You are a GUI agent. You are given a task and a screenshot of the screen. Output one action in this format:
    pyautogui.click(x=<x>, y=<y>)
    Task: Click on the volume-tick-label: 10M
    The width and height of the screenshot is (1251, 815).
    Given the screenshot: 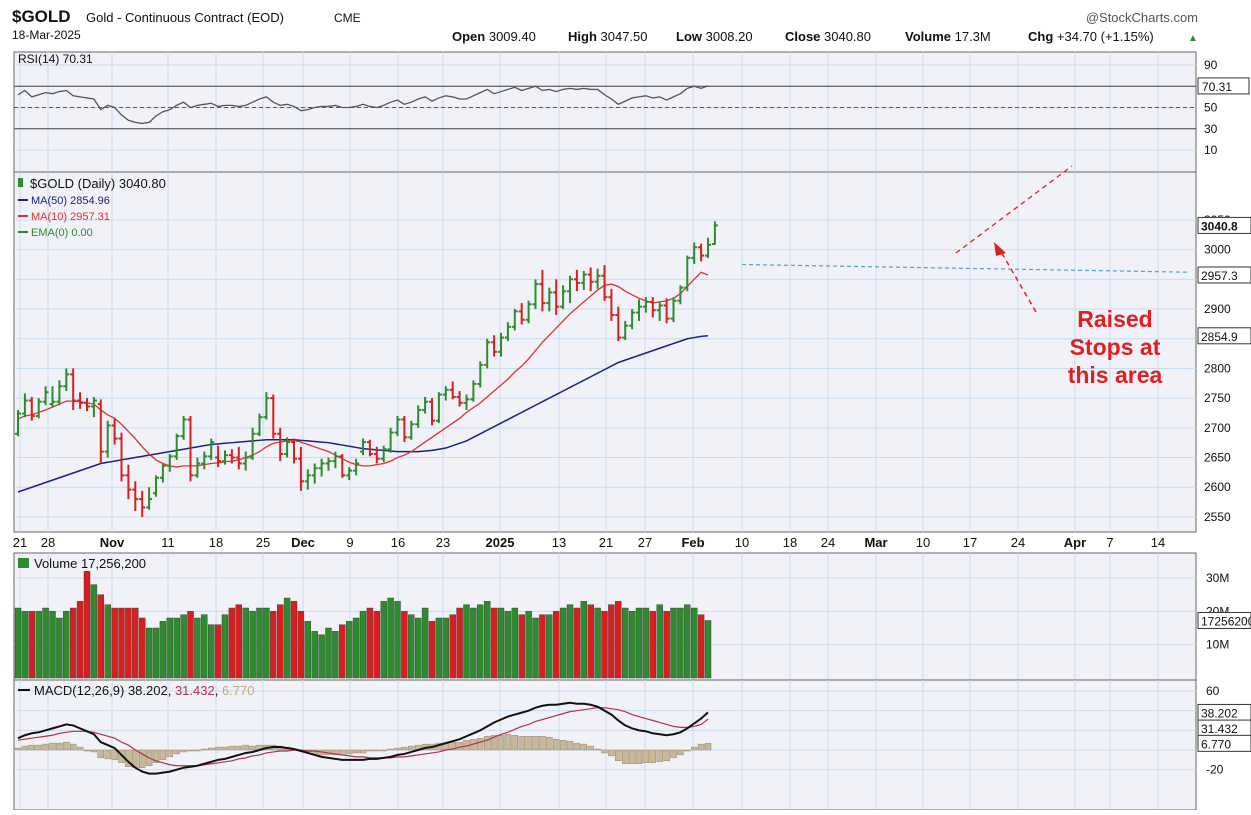 What is the action you would take?
    pyautogui.click(x=1217, y=645)
    